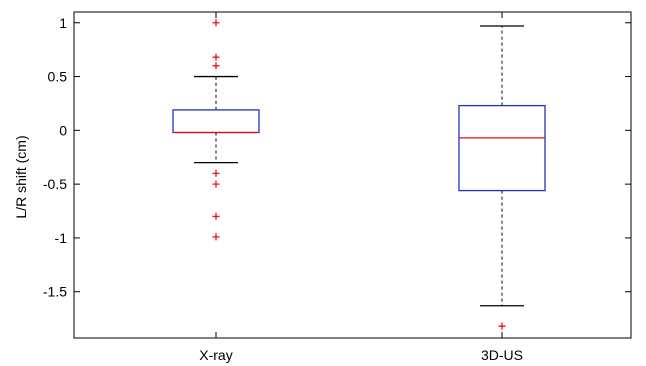  I want to click on y-tick-label: -0.5, so click(55, 184).